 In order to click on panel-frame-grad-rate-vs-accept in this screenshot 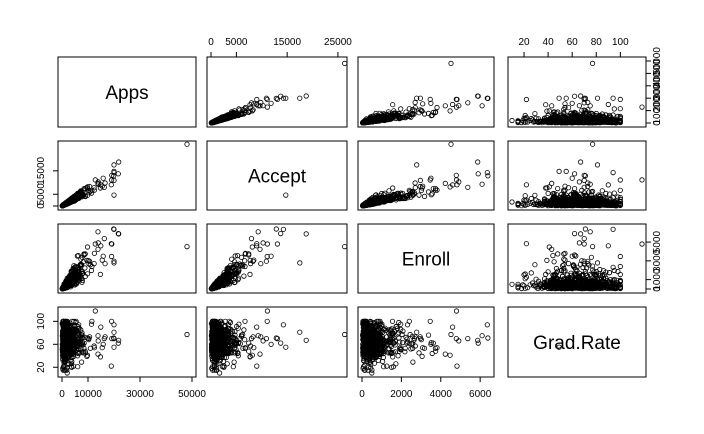, I will do `click(277, 342)`.